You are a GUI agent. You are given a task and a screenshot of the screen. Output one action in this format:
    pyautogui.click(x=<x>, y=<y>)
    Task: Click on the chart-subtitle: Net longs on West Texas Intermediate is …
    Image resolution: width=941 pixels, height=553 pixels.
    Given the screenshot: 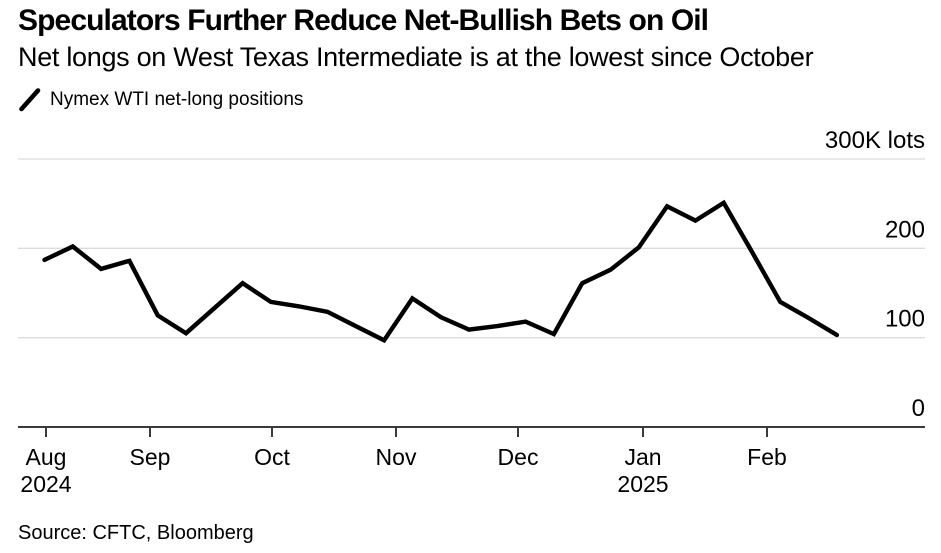 What is the action you would take?
    pyautogui.click(x=416, y=57)
    